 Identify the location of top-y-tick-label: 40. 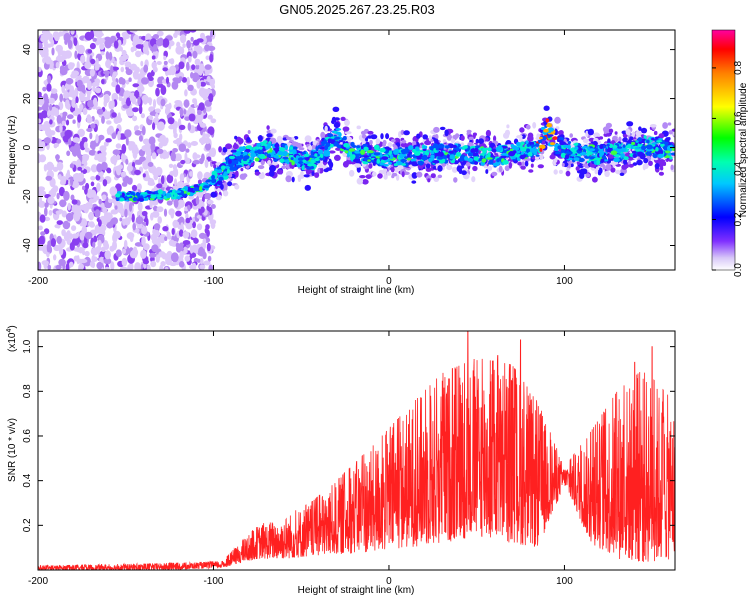
(27, 50).